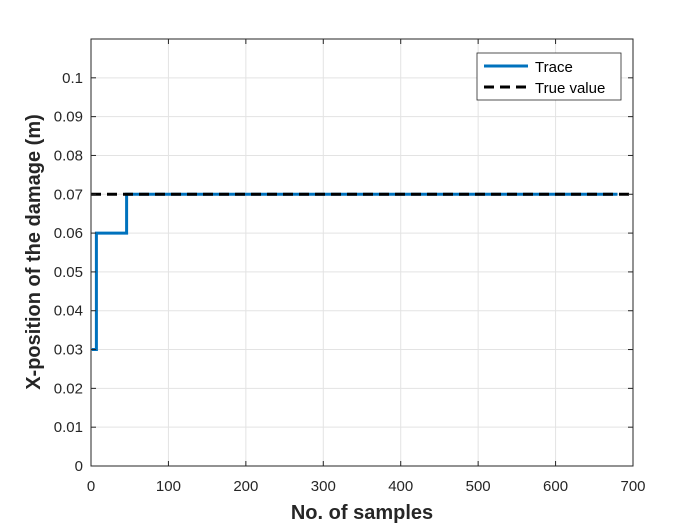 This screenshot has height=530, width=700. I want to click on y-tick-label: 0.01, so click(68, 427).